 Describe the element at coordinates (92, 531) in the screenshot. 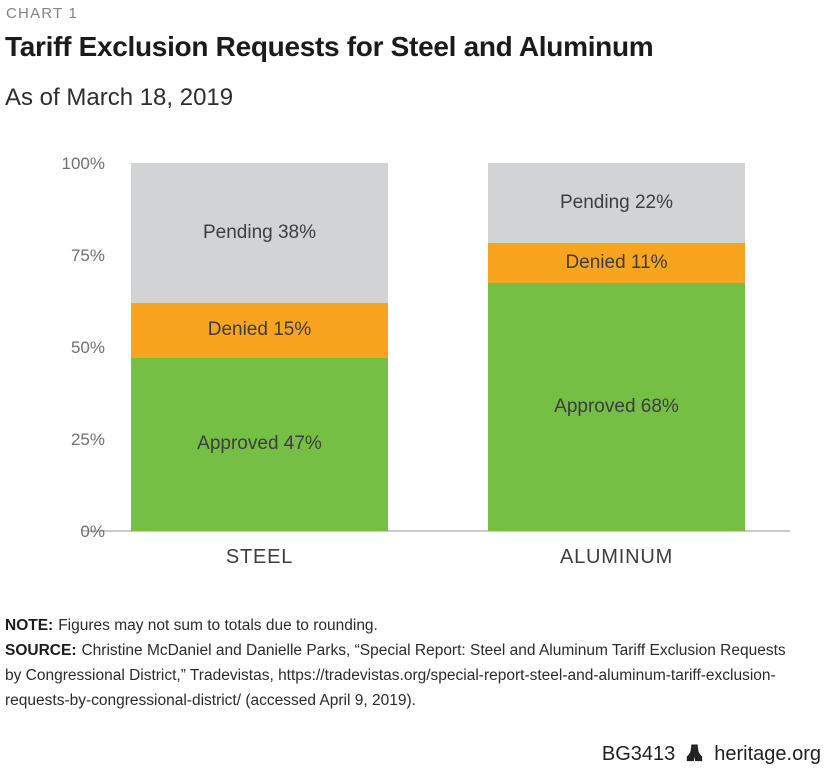

I see `y-axis-tick: 0%` at that location.